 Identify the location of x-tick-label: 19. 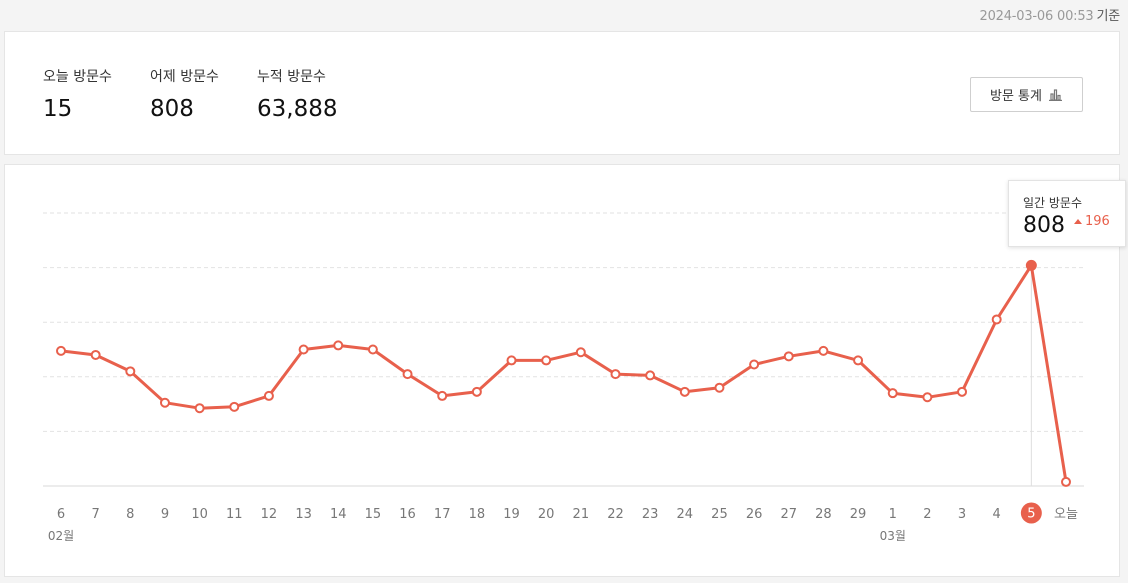
(511, 514).